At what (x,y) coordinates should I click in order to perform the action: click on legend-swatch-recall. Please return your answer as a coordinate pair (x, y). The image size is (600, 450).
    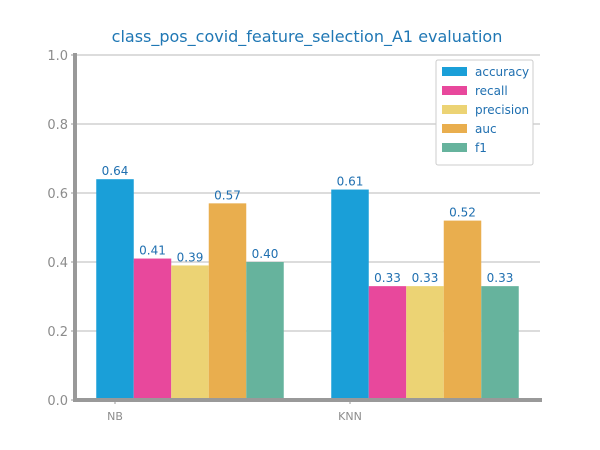
    Looking at the image, I should click on (454, 90).